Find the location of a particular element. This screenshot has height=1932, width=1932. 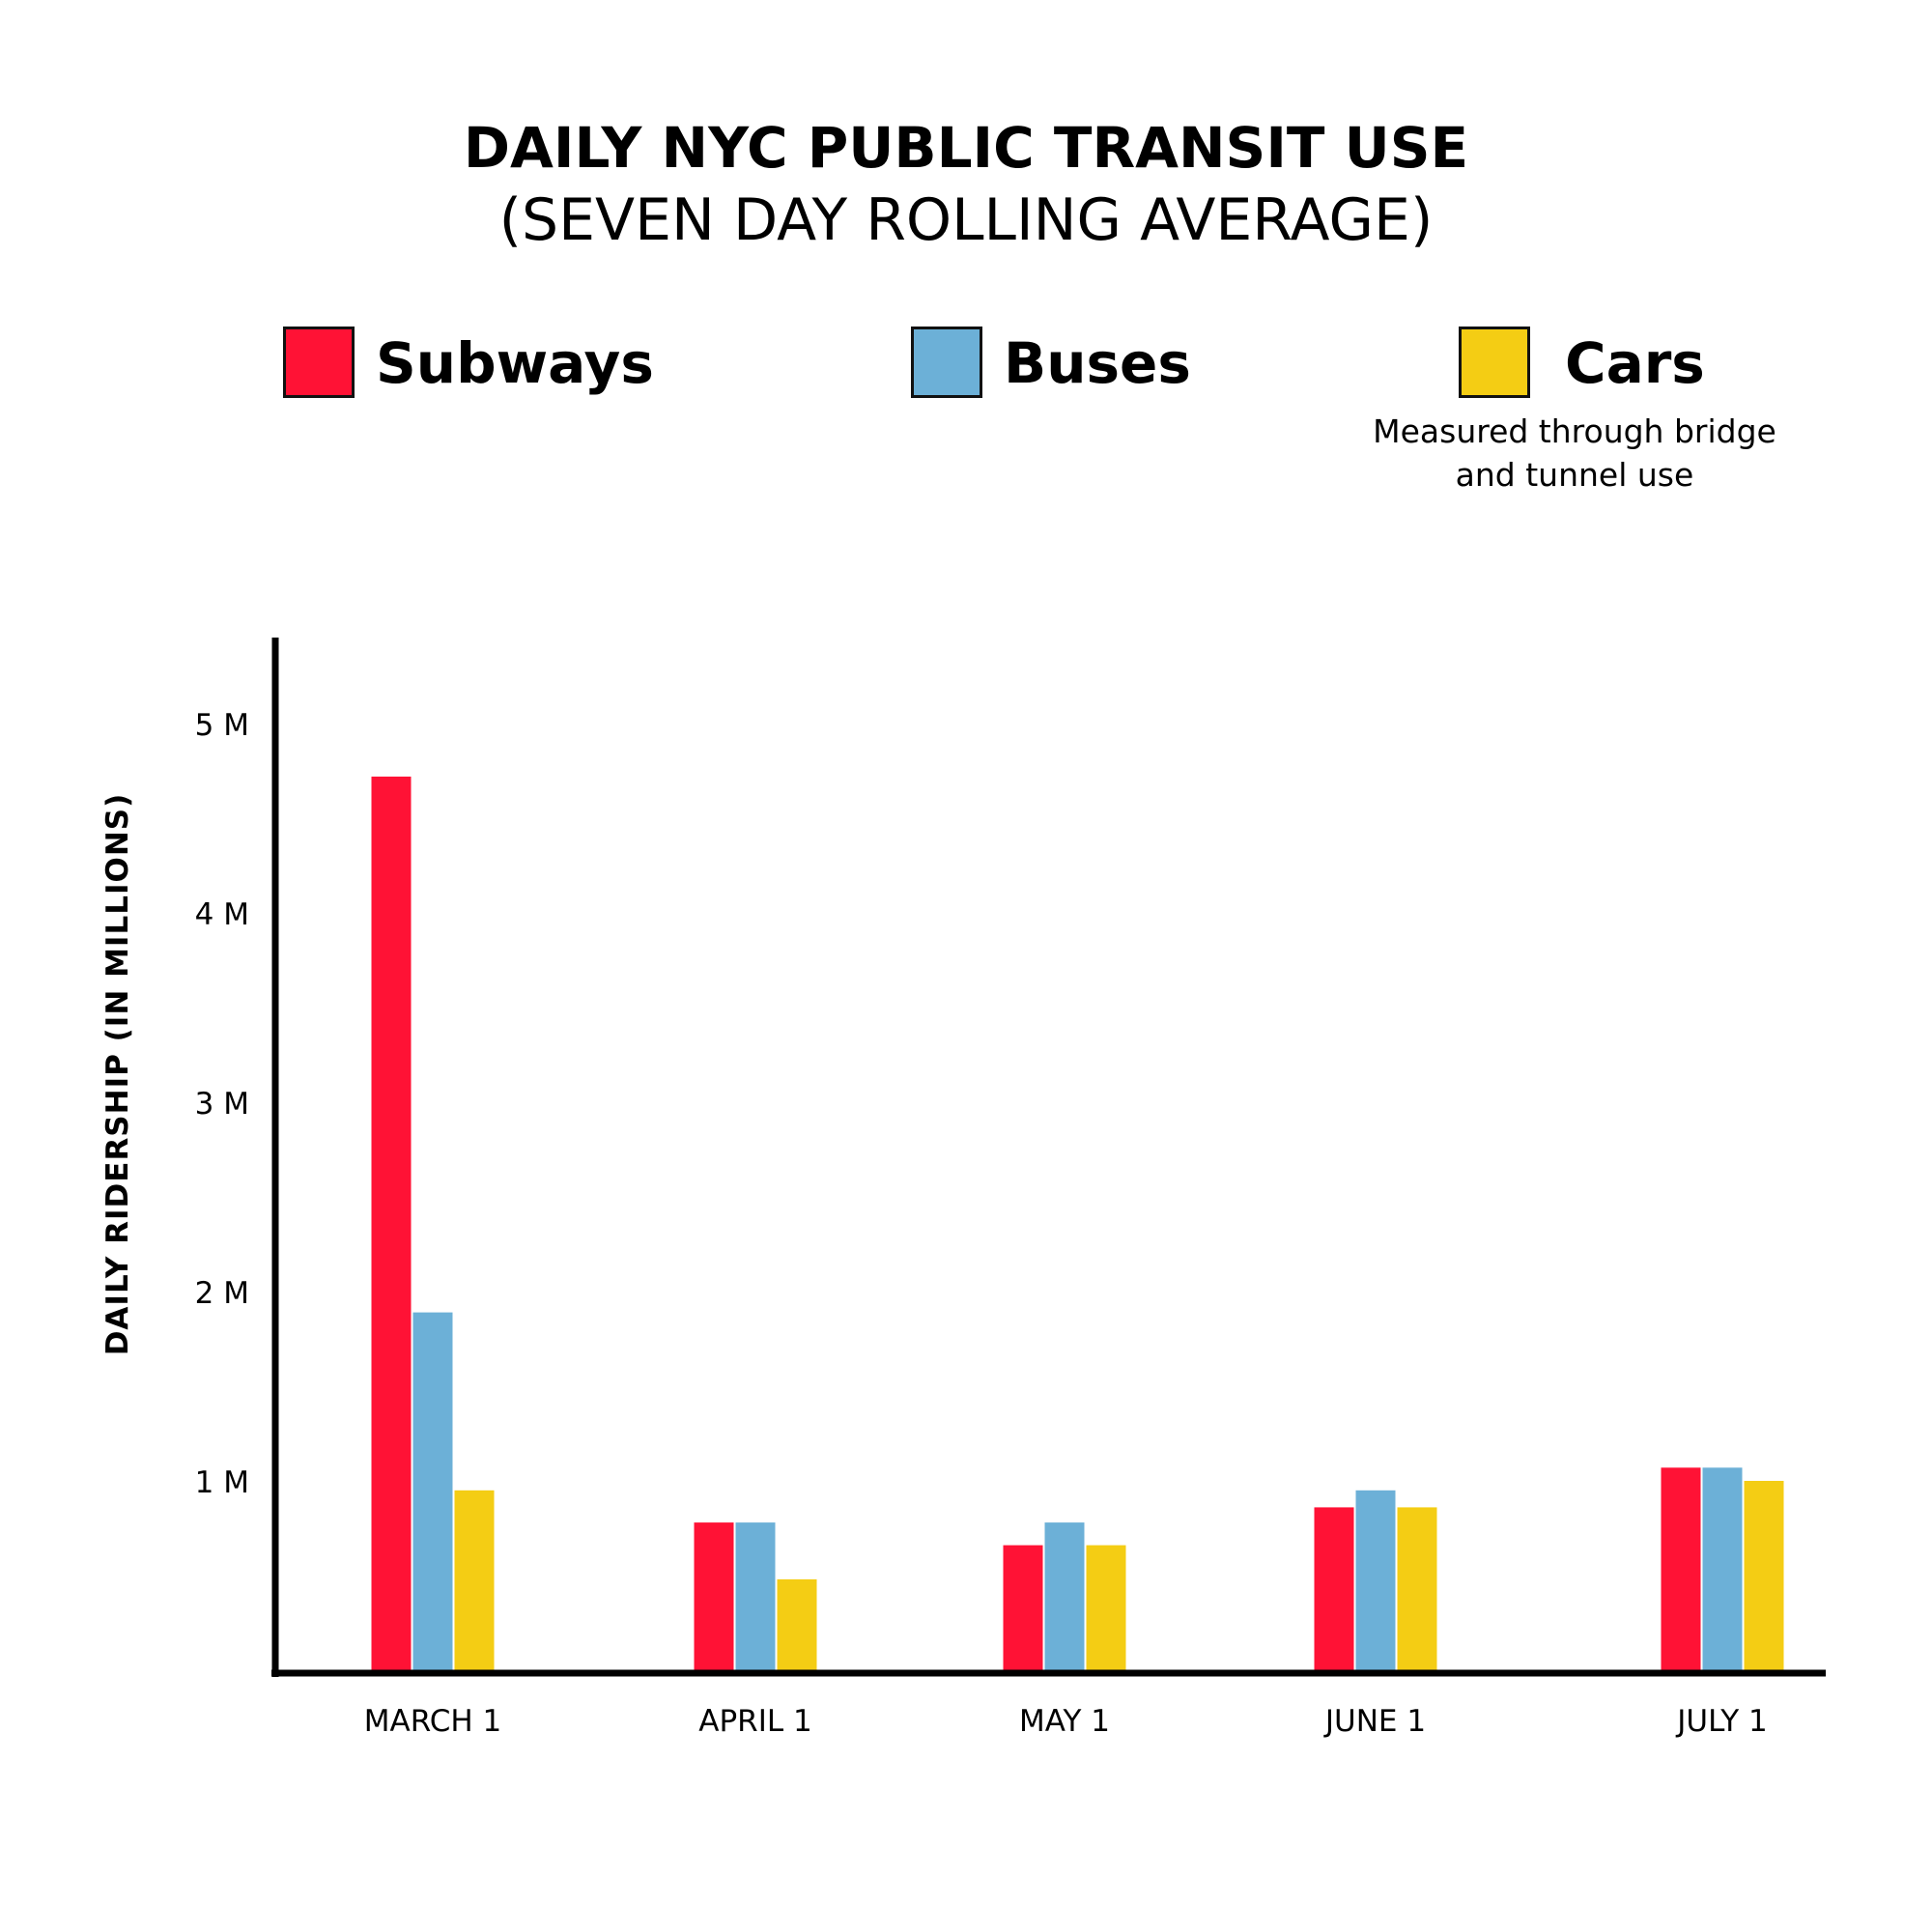

y-tick-label: 3 M is located at coordinates (222, 1104).